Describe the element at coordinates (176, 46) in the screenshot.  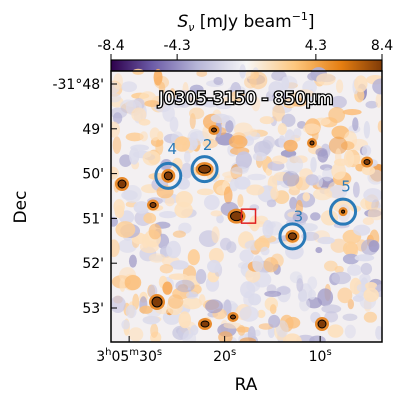
I see `colorbar-tick-label: -4.3` at that location.